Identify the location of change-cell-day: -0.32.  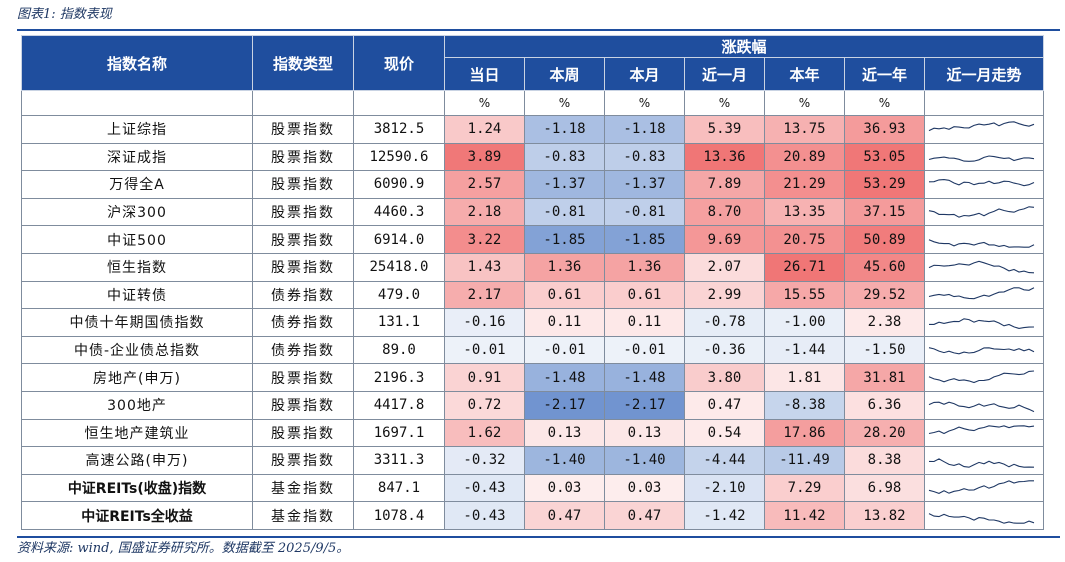
(484, 460).